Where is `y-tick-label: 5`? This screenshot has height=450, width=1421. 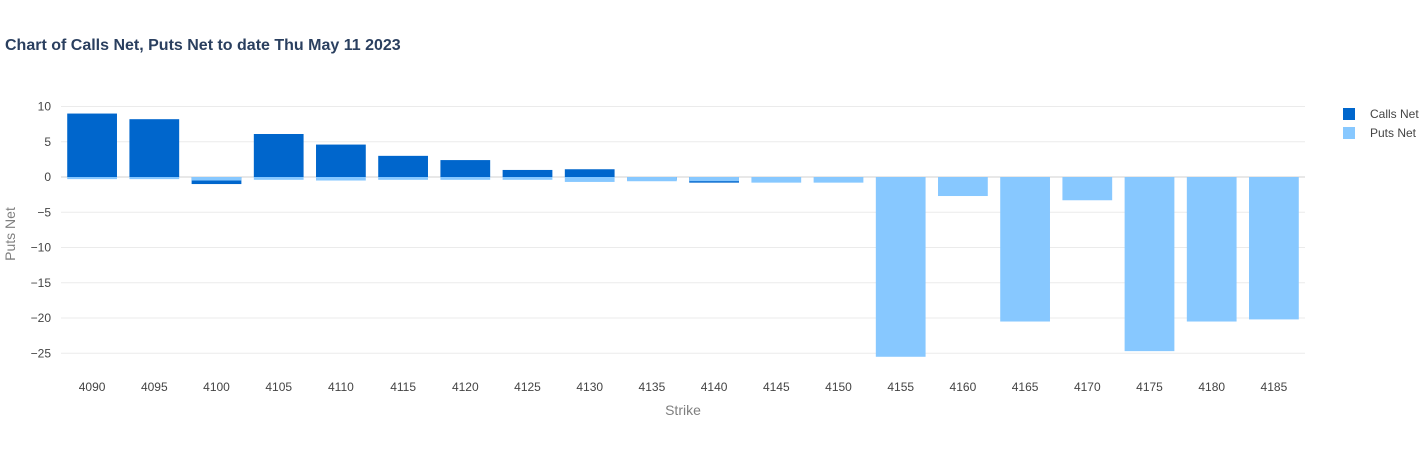
y-tick-label: 5 is located at coordinates (47, 142).